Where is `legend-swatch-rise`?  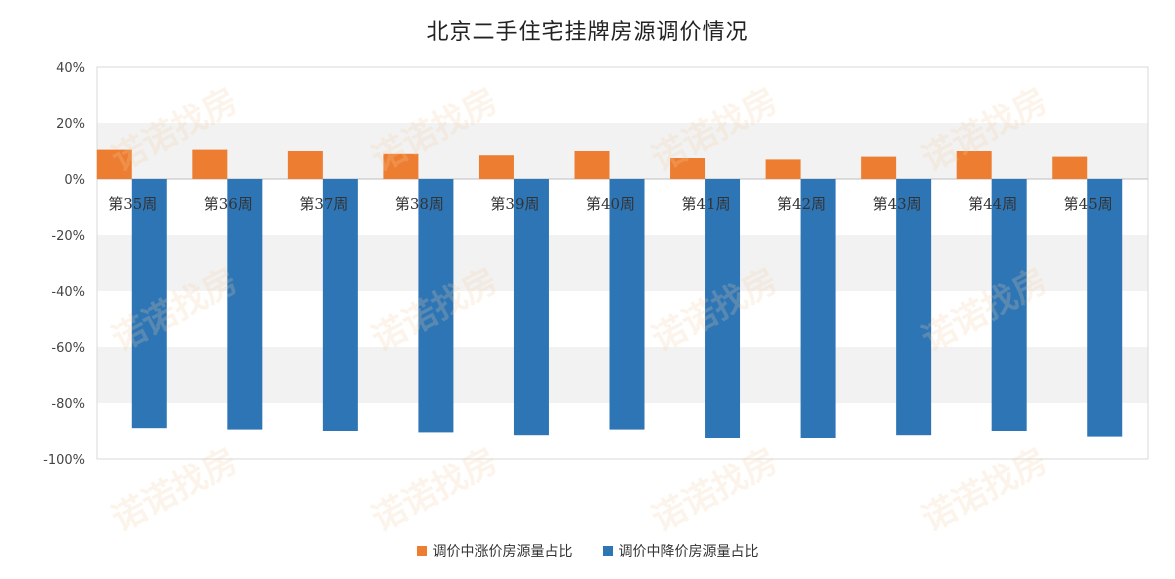
legend-swatch-rise is located at coordinates (421, 551).